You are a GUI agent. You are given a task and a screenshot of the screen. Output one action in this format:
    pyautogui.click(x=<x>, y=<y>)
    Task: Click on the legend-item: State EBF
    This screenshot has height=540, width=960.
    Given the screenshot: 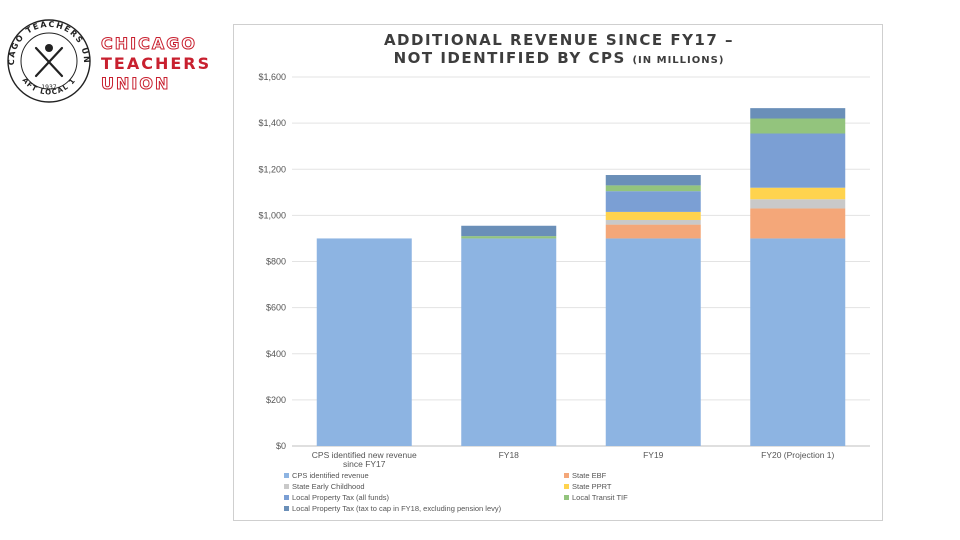 What is the action you would take?
    pyautogui.click(x=585, y=475)
    